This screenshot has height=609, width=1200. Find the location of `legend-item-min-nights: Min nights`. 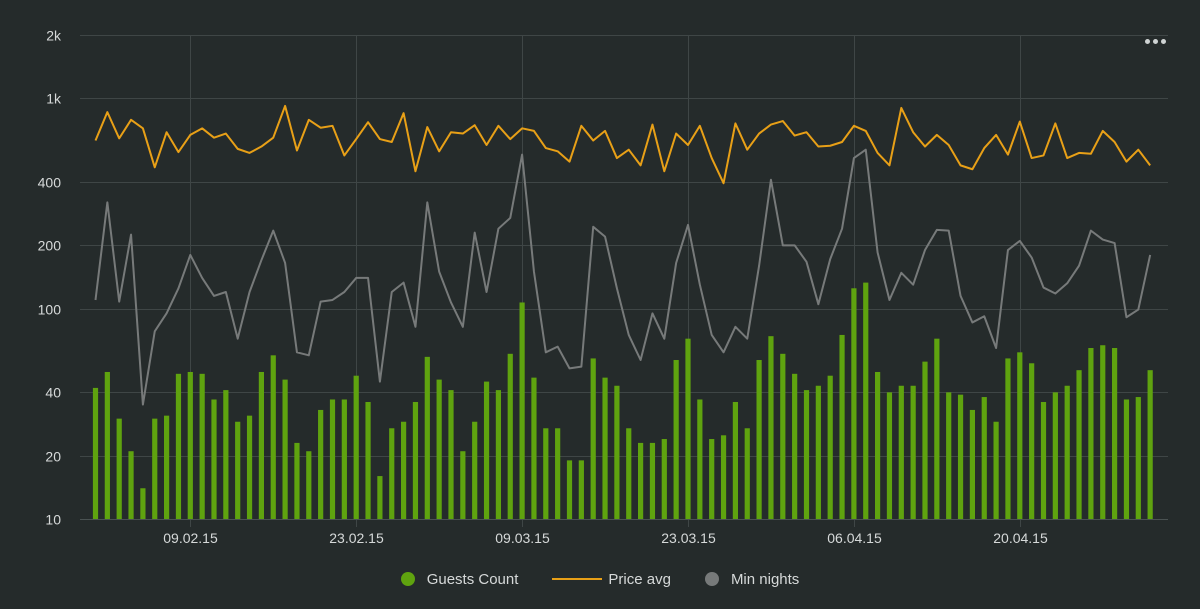

legend-item-min-nights: Min nights is located at coordinates (751, 579).